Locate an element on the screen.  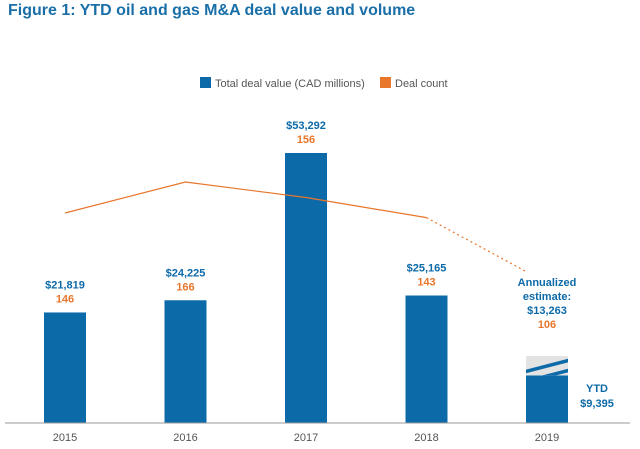
estimate-stripes is located at coordinates (547, 367).